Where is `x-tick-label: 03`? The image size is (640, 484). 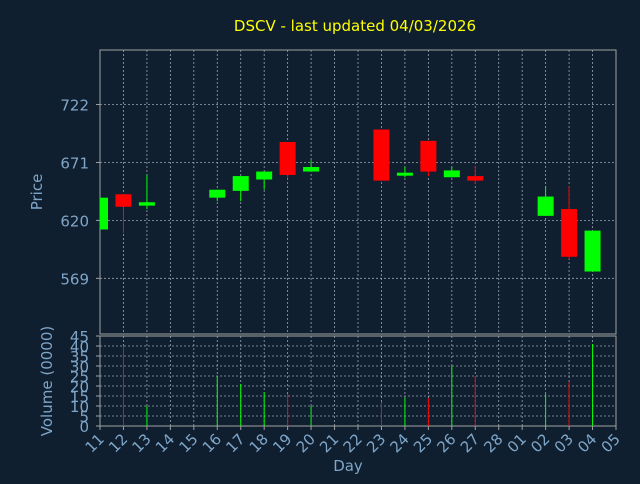
x-tick-label: 03 is located at coordinates (564, 443).